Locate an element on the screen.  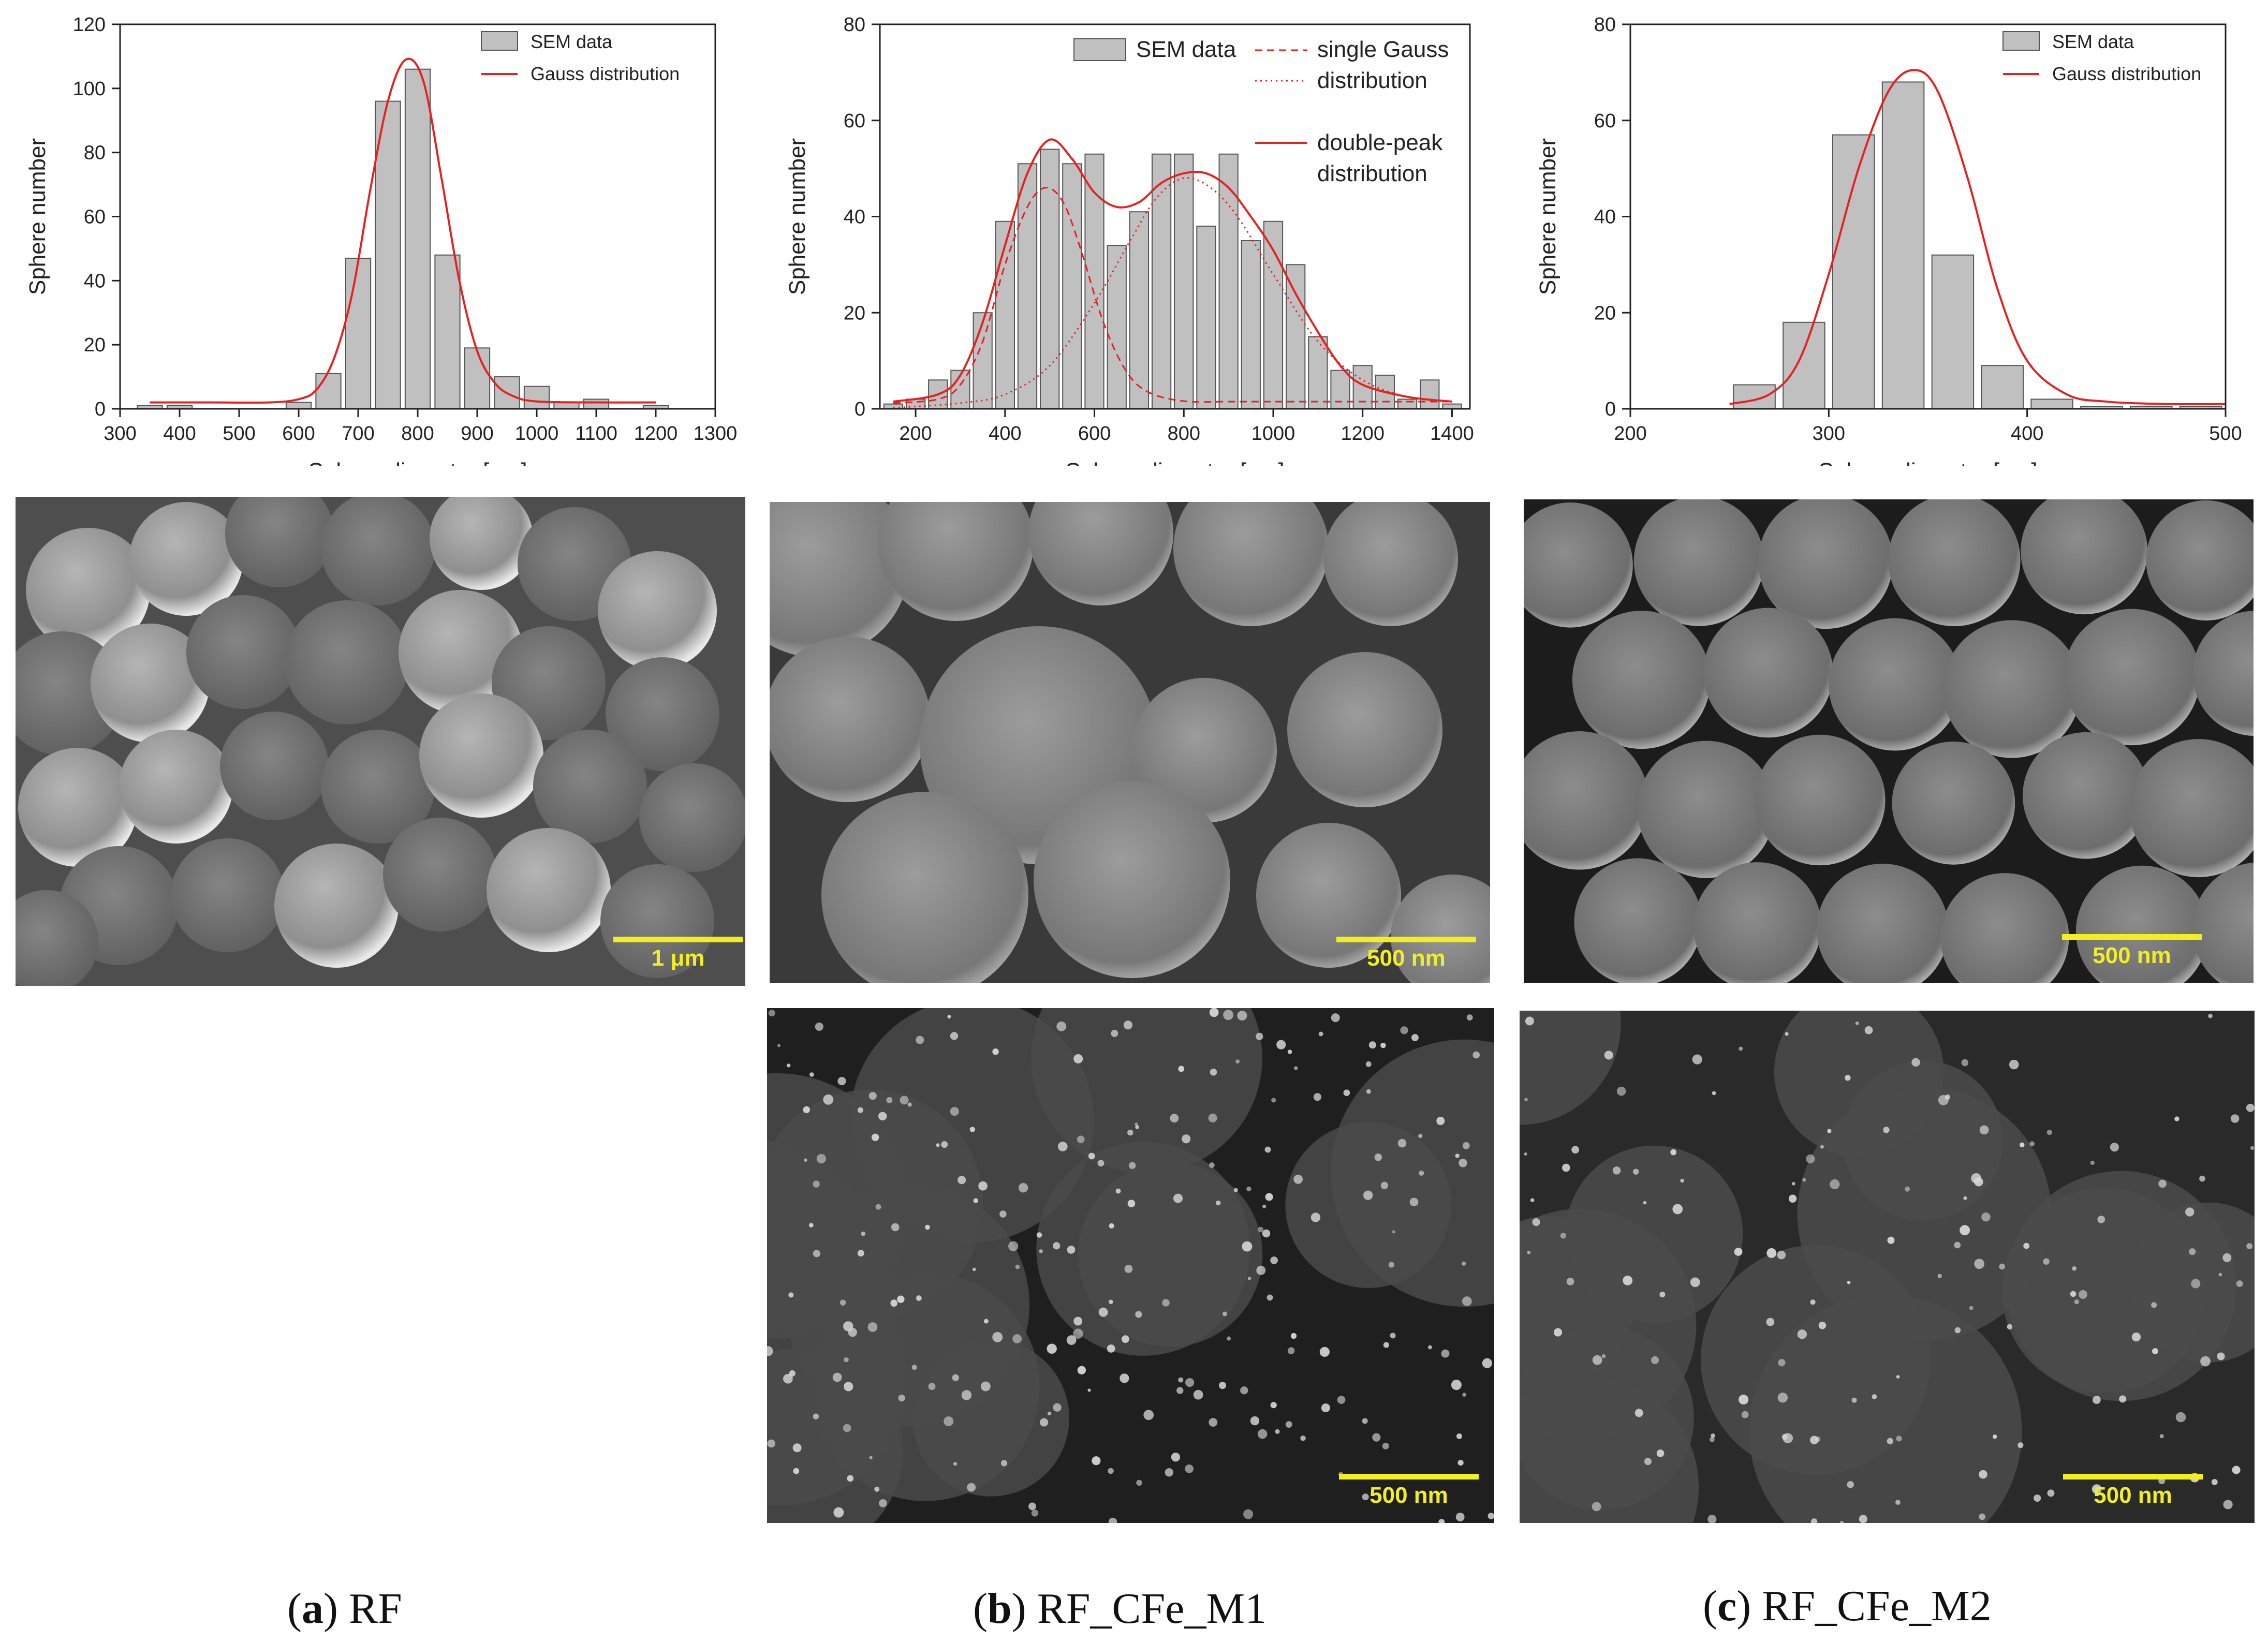
distribution-curve is located at coordinates (1977, 238).